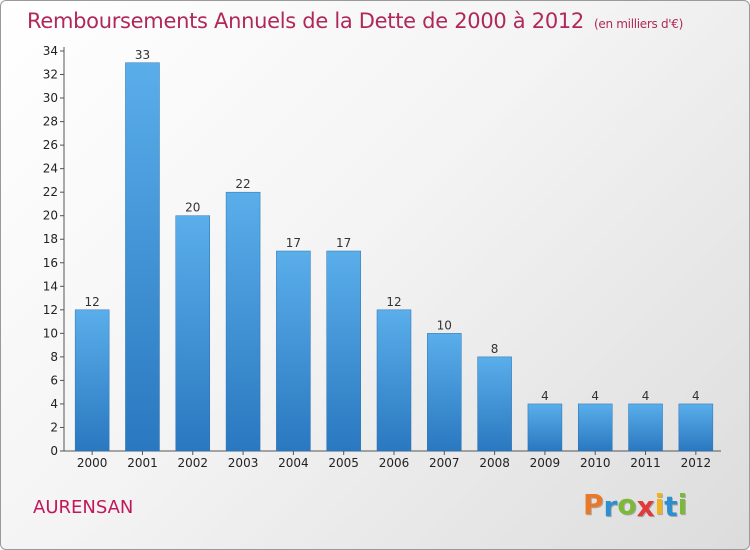  What do you see at coordinates (50, 122) in the screenshot?
I see `y-tick-label: 28` at bounding box center [50, 122].